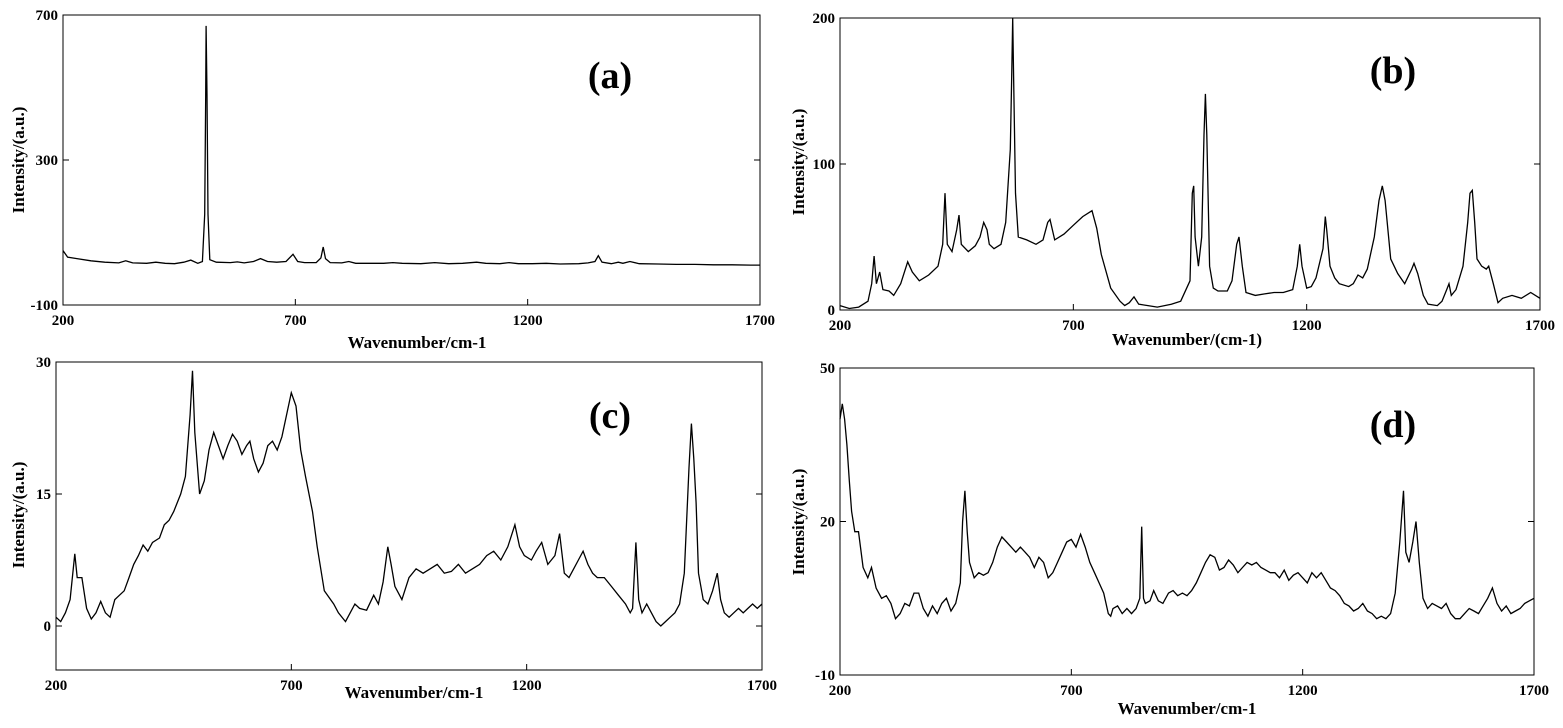 The width and height of the screenshot is (1563, 728). I want to click on y-tick-label: -10, so click(825, 676).